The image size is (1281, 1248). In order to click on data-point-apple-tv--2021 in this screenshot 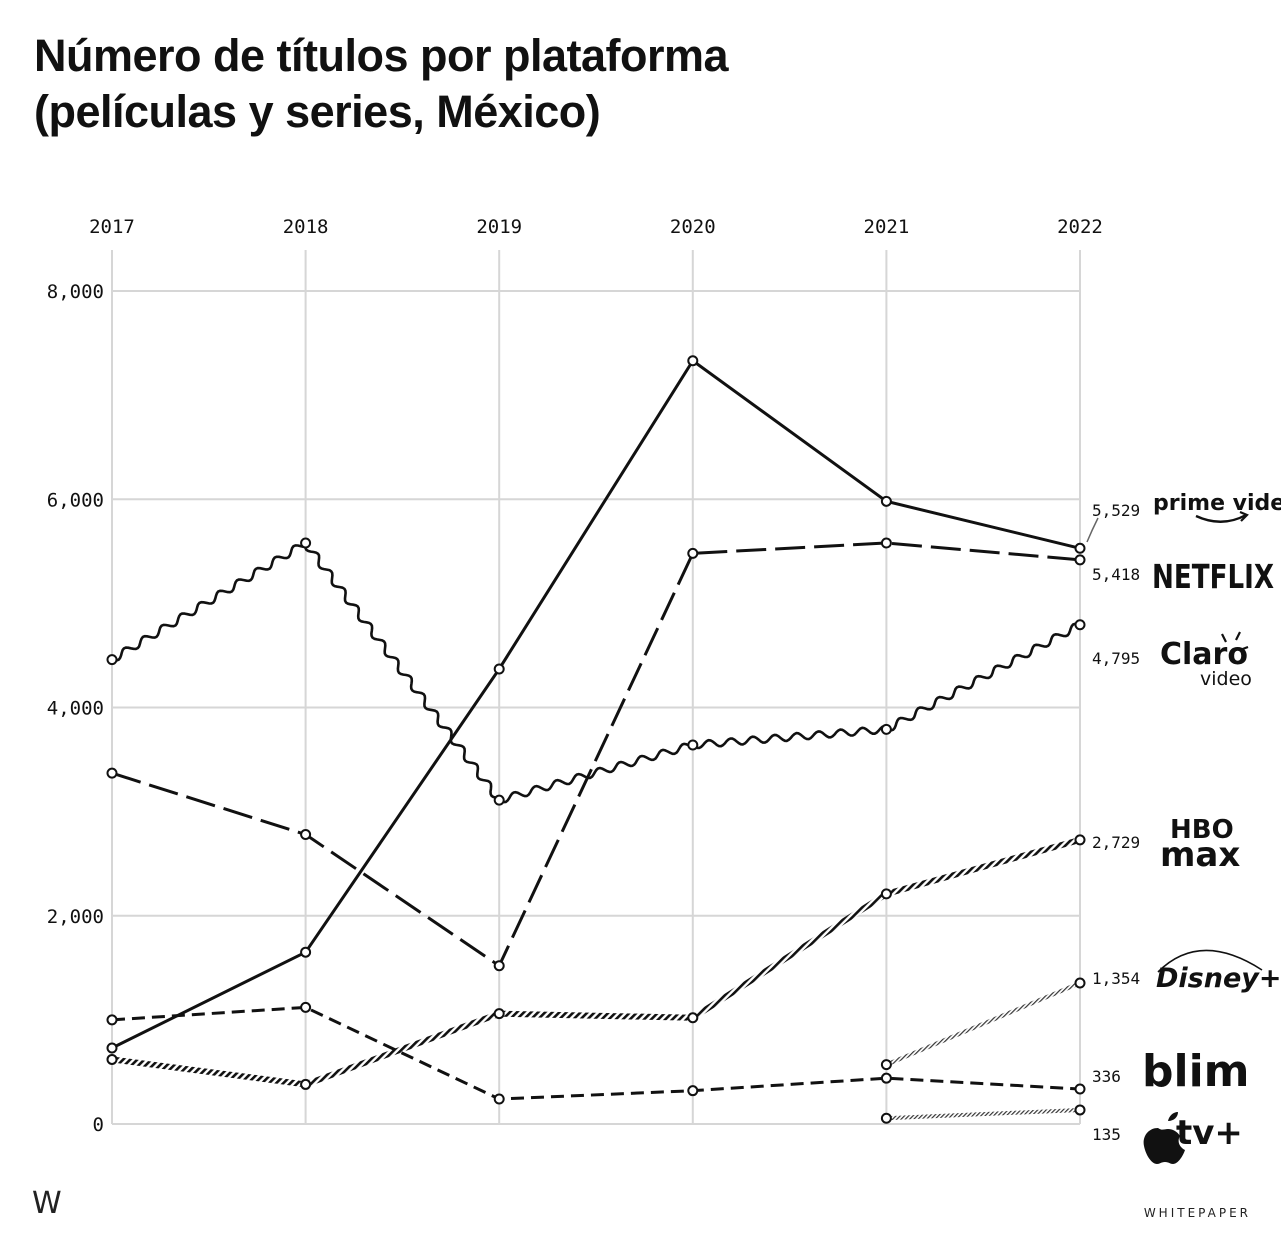, I will do `click(886, 1118)`.